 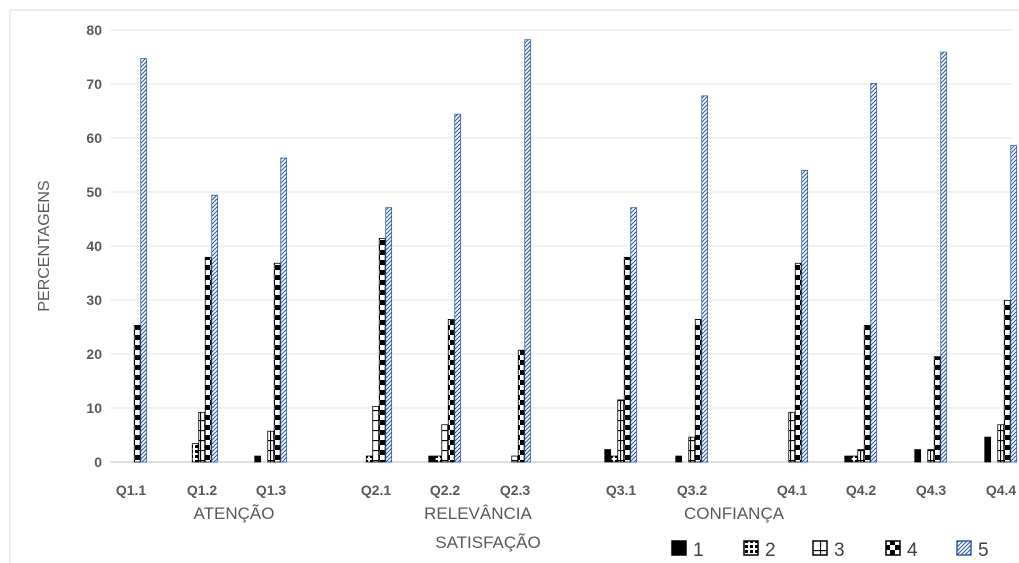 What do you see at coordinates (195, 453) in the screenshot?
I see `bar-series-2-Q1.2` at bounding box center [195, 453].